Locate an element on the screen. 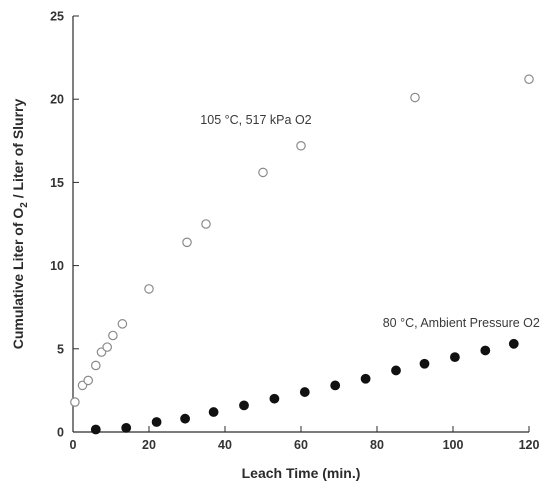  x-axis-title: Leach Time (min.) is located at coordinates (301, 473).